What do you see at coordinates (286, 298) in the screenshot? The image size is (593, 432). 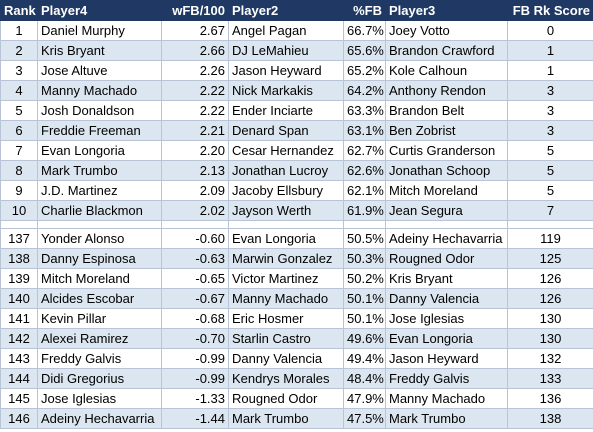 I see `cell-player2: Manny Machado` at bounding box center [286, 298].